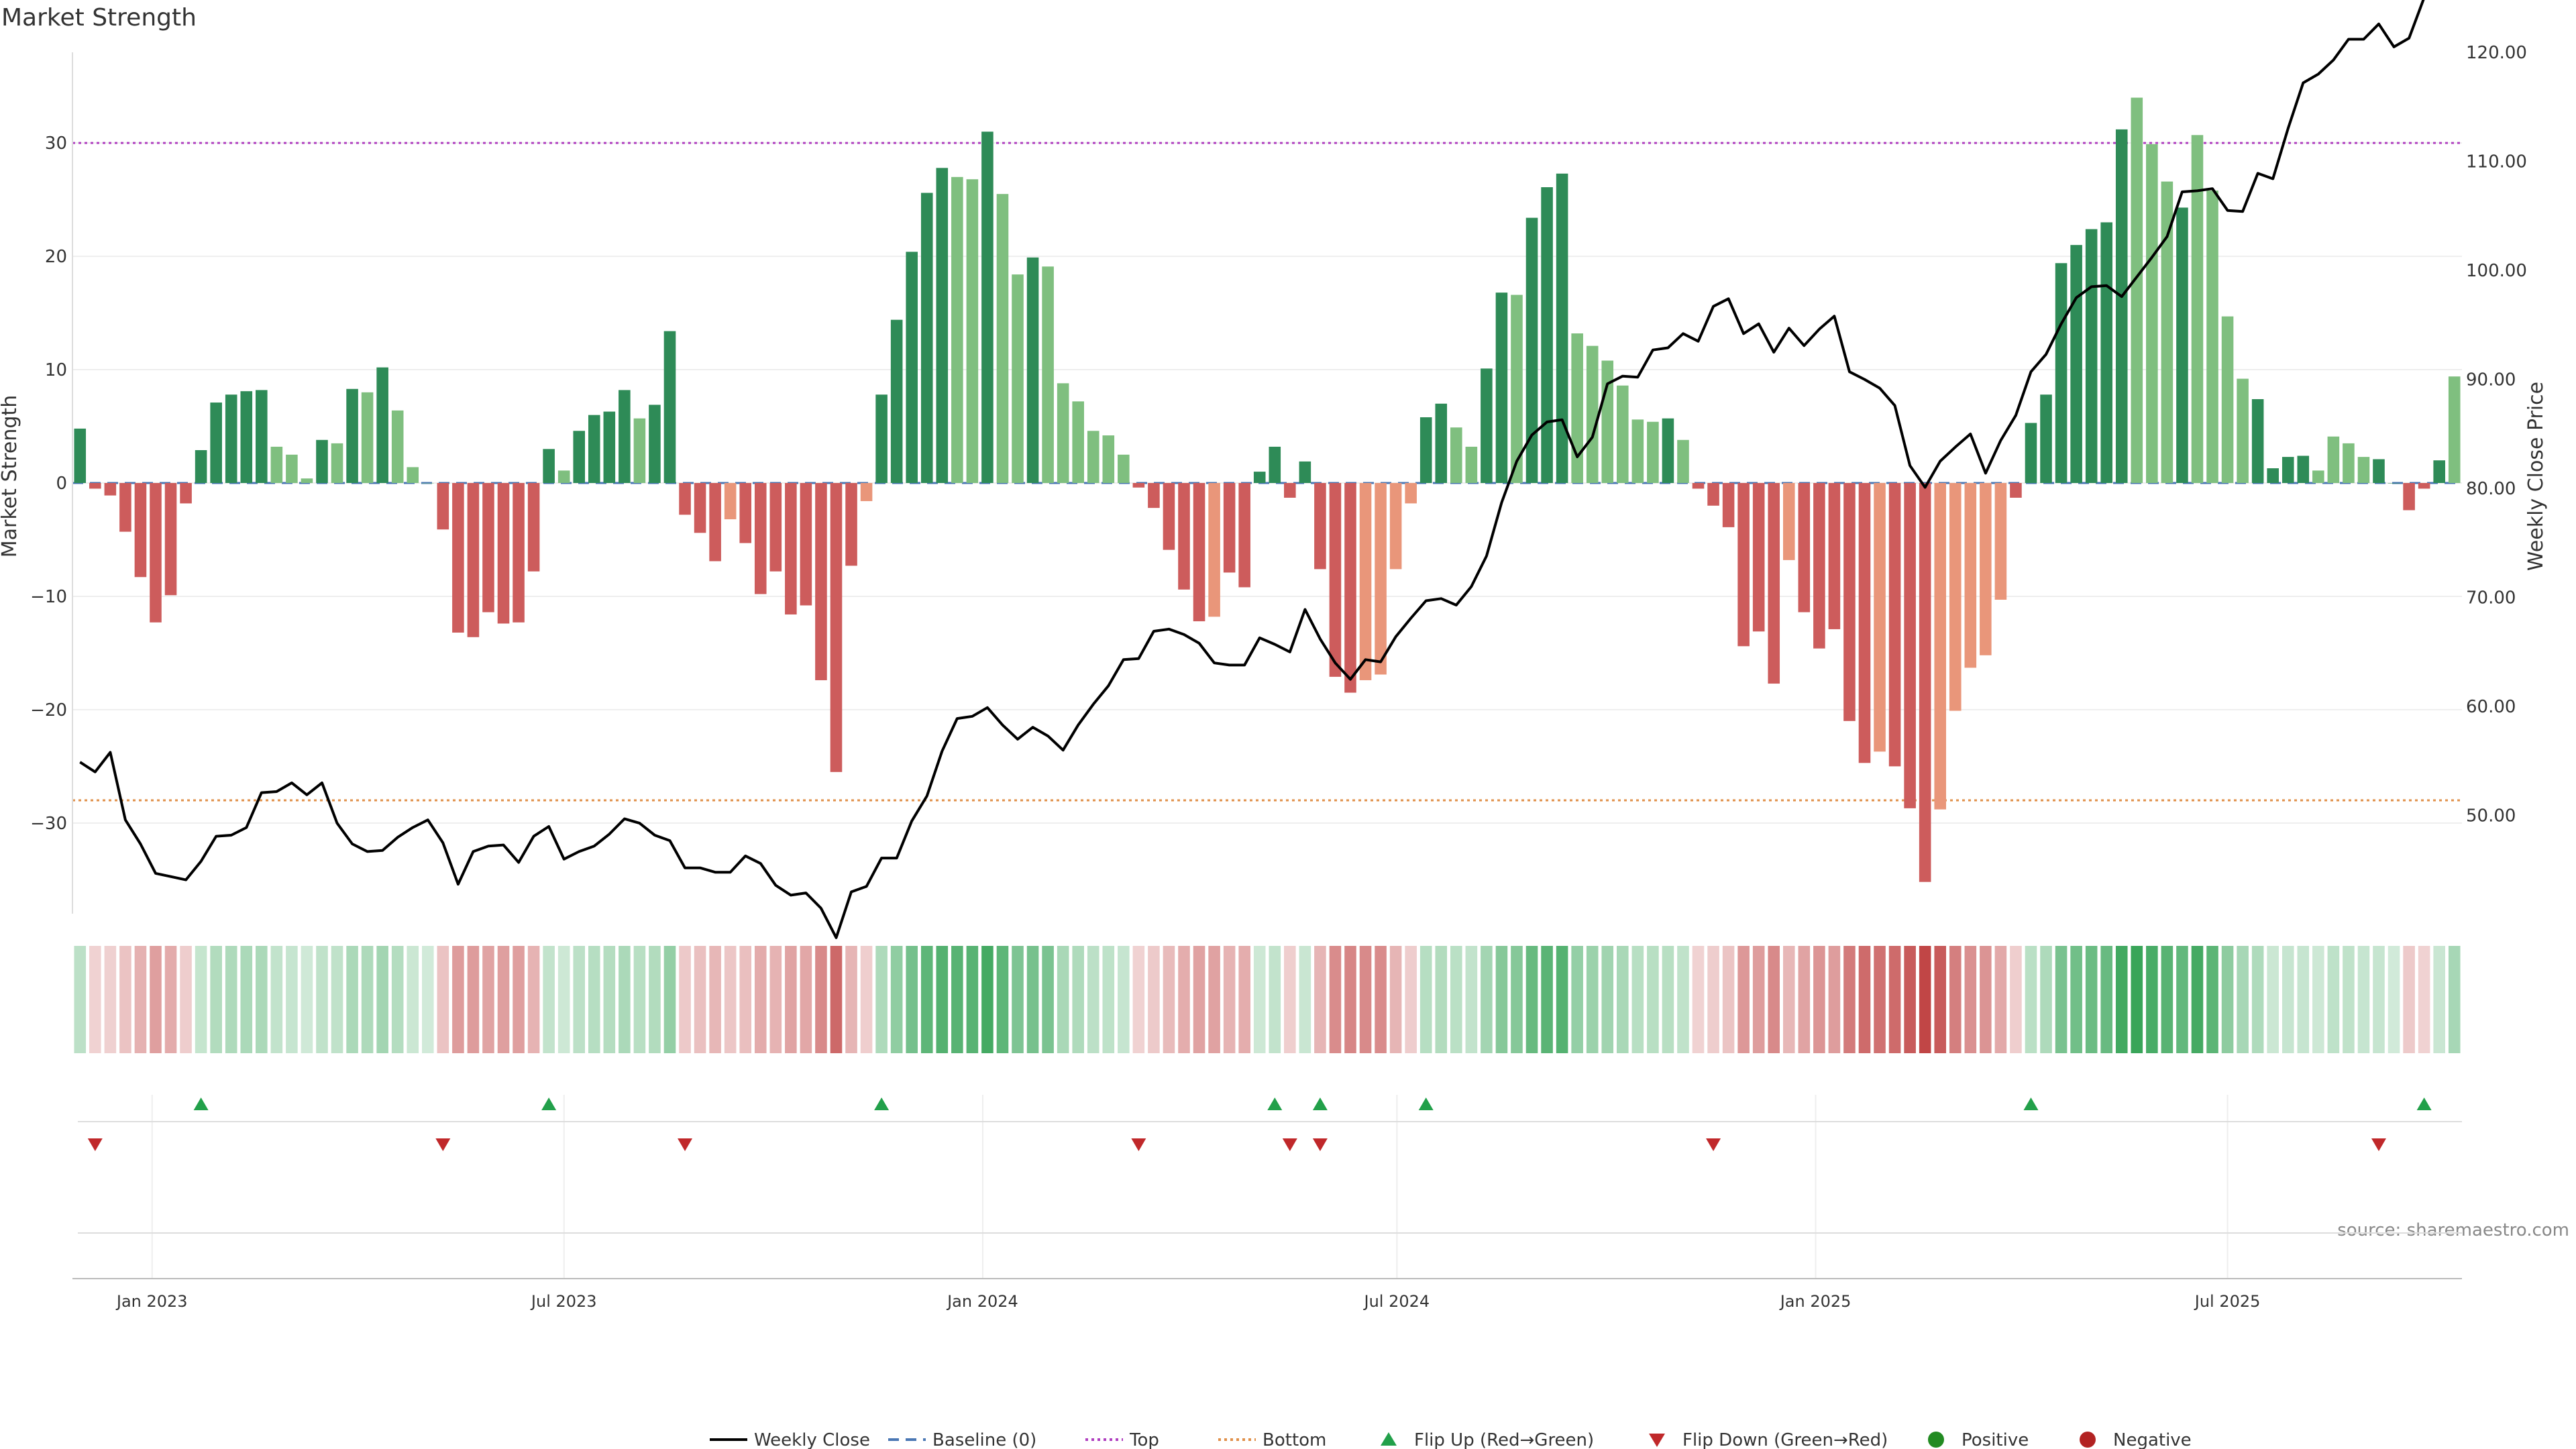  I want to click on flip-down-marker, so click(443, 1144).